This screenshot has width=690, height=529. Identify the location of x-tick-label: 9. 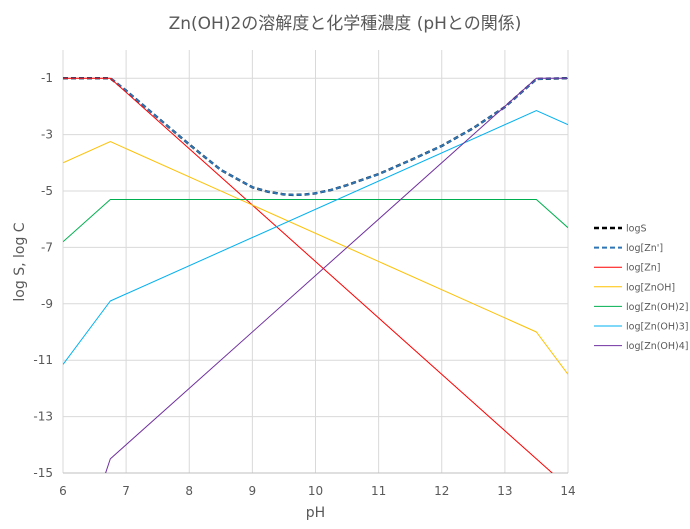
(253, 491).